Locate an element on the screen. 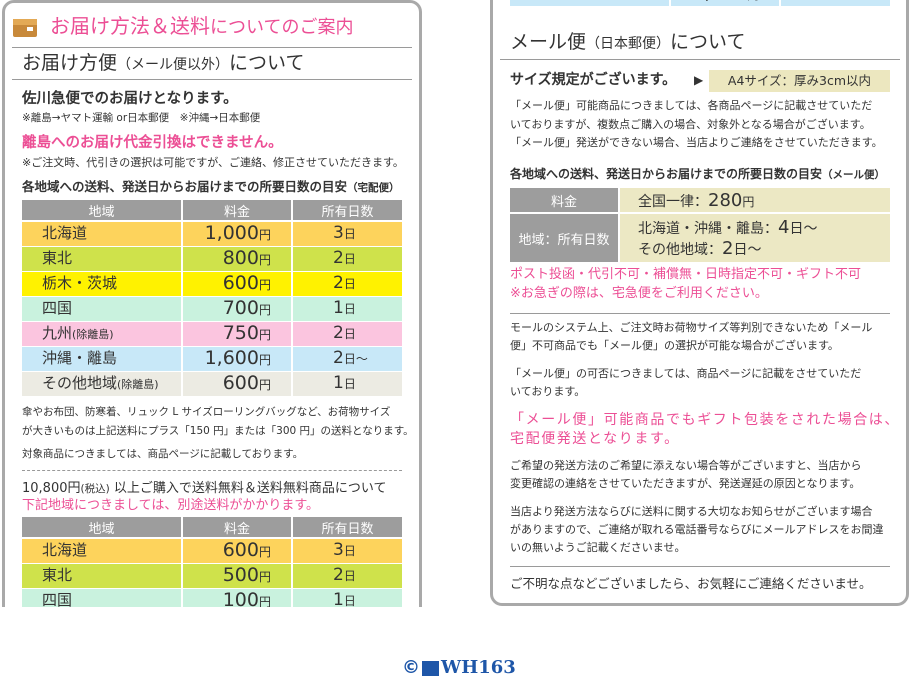  region-name: 四国 is located at coordinates (57, 308).